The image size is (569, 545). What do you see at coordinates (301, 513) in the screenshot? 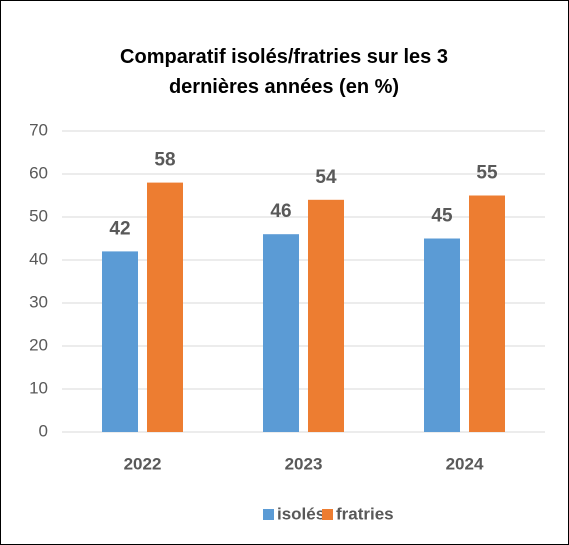
I see `legend-label: isolés` at bounding box center [301, 513].